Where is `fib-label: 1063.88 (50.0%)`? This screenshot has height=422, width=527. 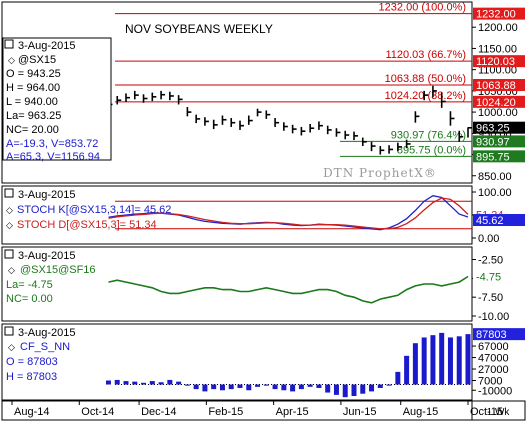
fib-label: 1063.88 (50.0%) is located at coordinates (425, 79).